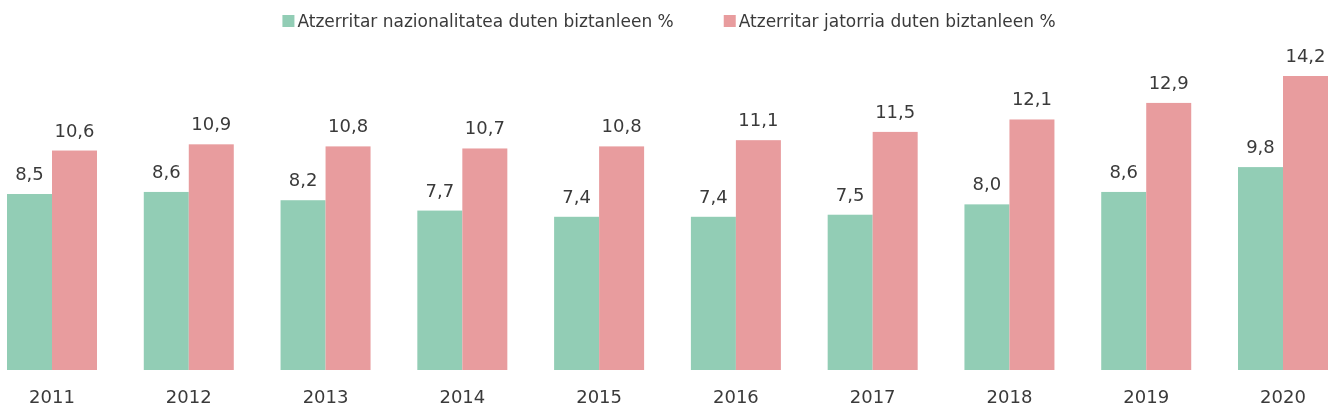 This screenshot has width=1338, height=409. Describe the element at coordinates (29, 174) in the screenshot. I see `data-label: 8,5` at that location.